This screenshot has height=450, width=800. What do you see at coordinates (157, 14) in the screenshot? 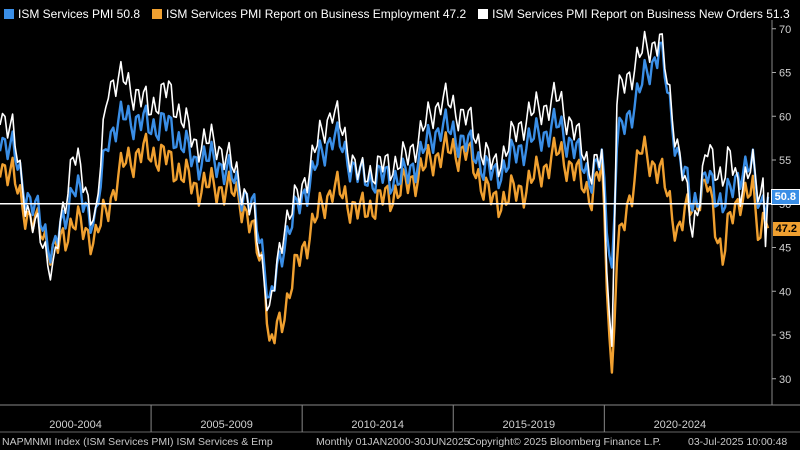
I see `legend-swatch-employment` at bounding box center [157, 14].